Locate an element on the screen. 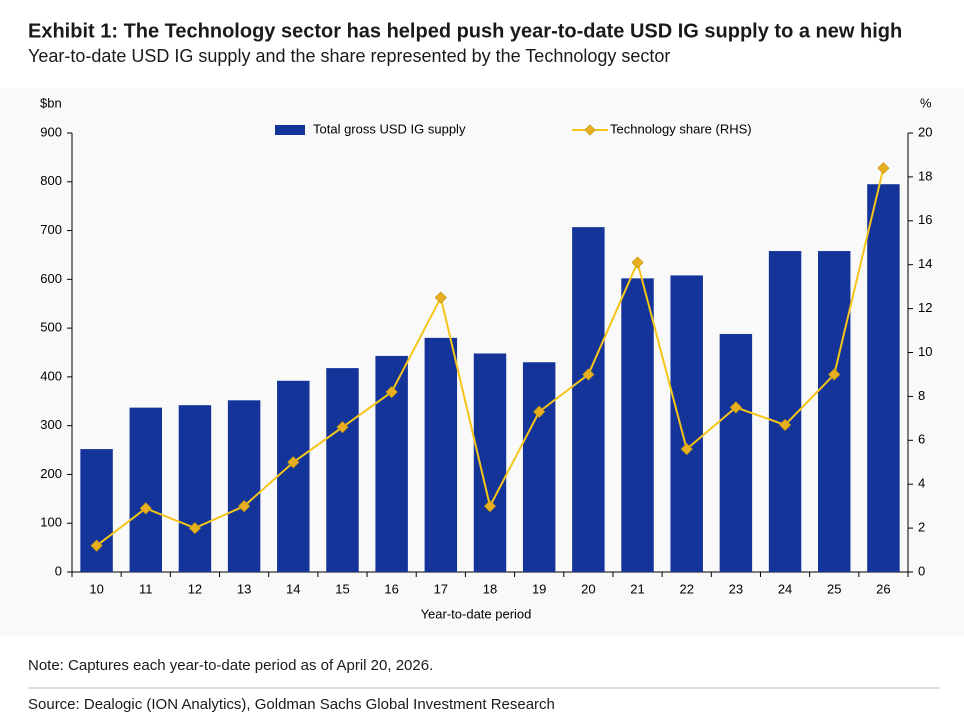  x-tick-label: 24 is located at coordinates (785, 588).